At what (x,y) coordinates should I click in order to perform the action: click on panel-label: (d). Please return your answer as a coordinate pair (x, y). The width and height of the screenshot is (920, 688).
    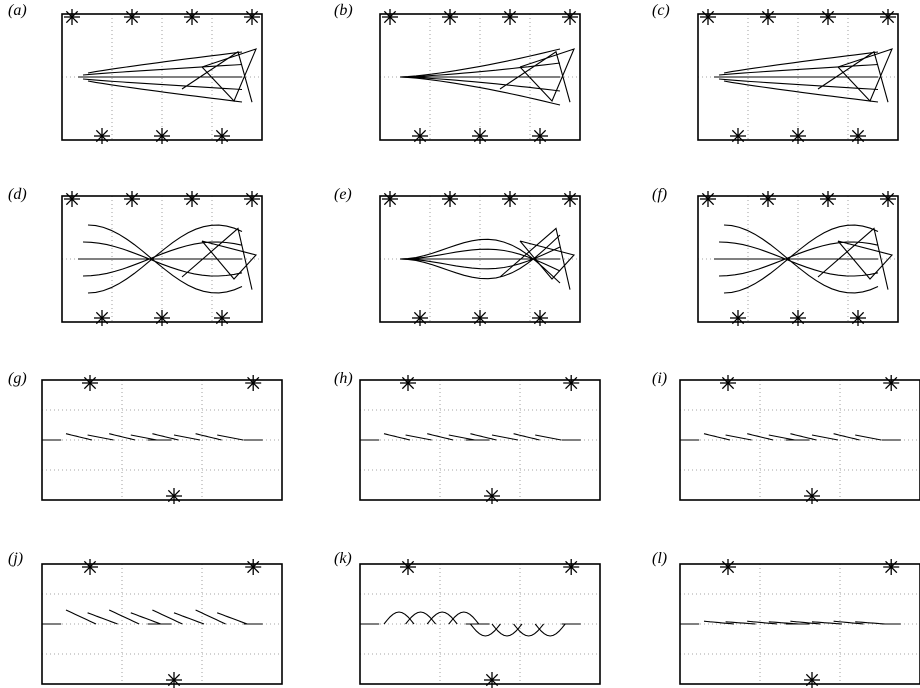
    Looking at the image, I should click on (17, 194).